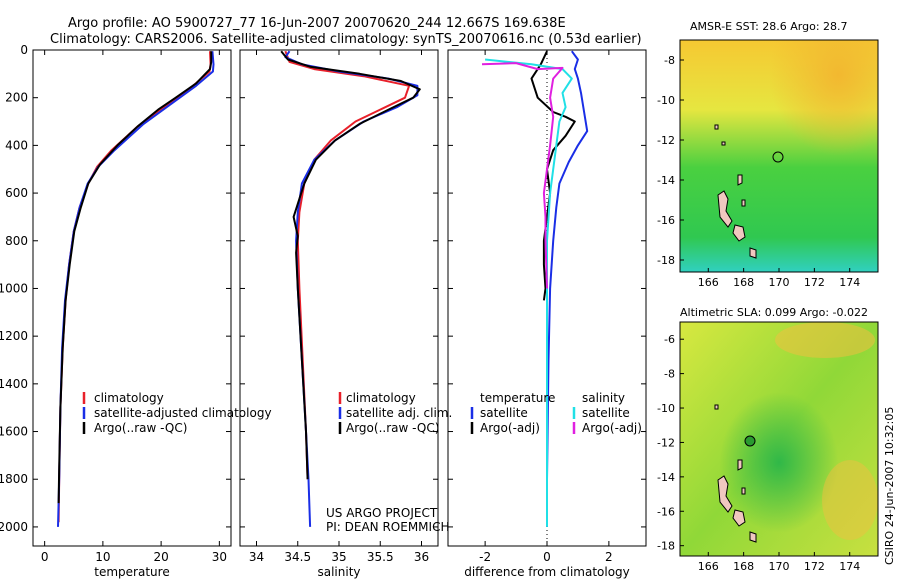 This screenshot has height=580, width=900. What do you see at coordinates (750, 441) in the screenshot?
I see `sla-argo-marker` at bounding box center [750, 441].